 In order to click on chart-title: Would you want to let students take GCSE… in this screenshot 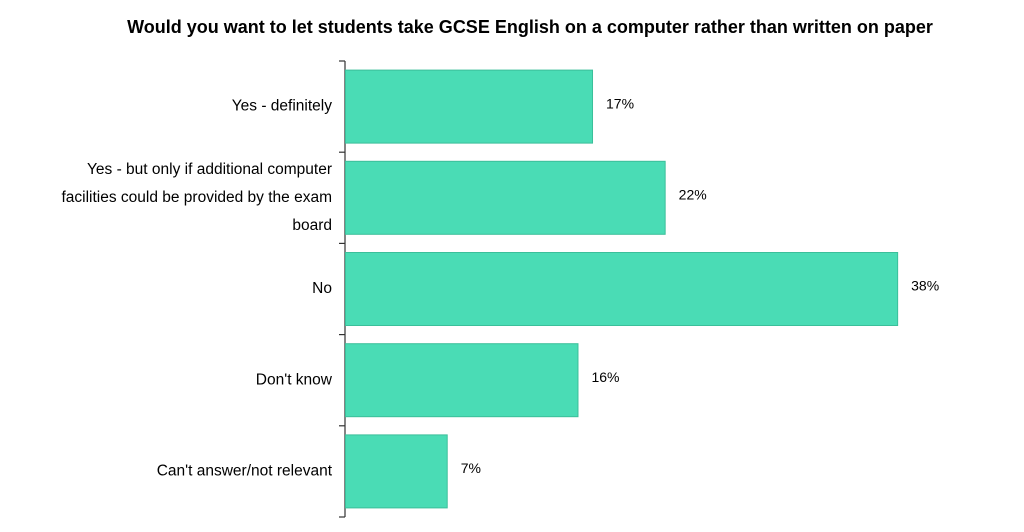, I will do `click(530, 27)`.